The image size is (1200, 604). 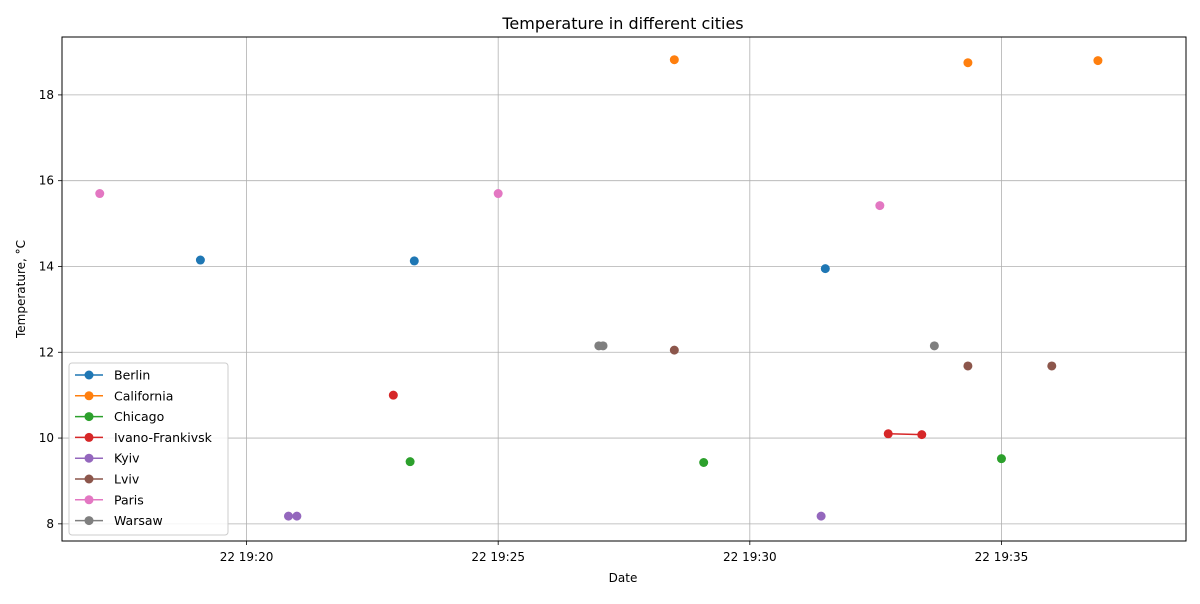 What do you see at coordinates (107, 479) in the screenshot?
I see `legend-item: Lviv` at bounding box center [107, 479].